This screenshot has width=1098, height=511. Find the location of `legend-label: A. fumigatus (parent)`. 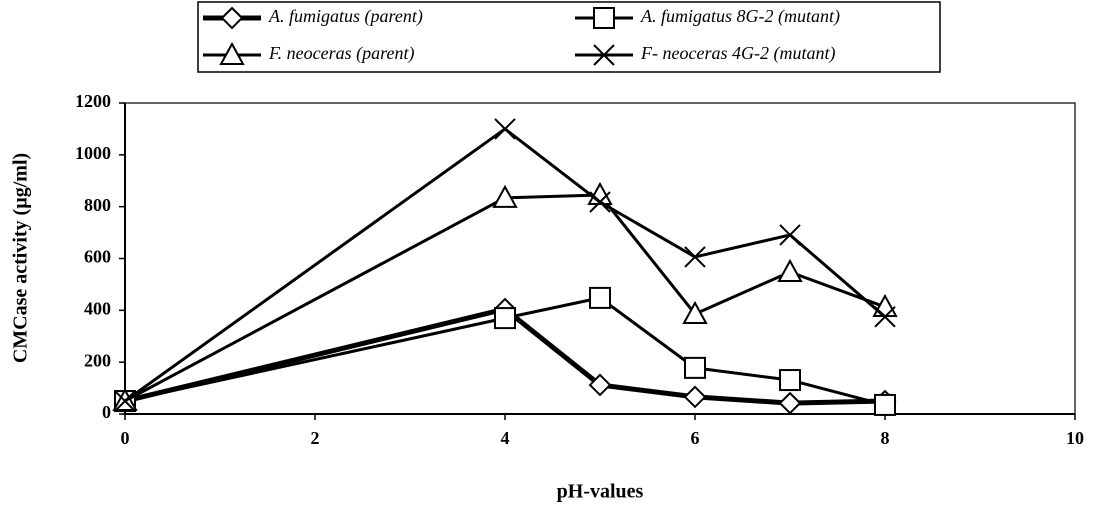

legend-label: A. fumigatus (parent) is located at coordinates (345, 16).